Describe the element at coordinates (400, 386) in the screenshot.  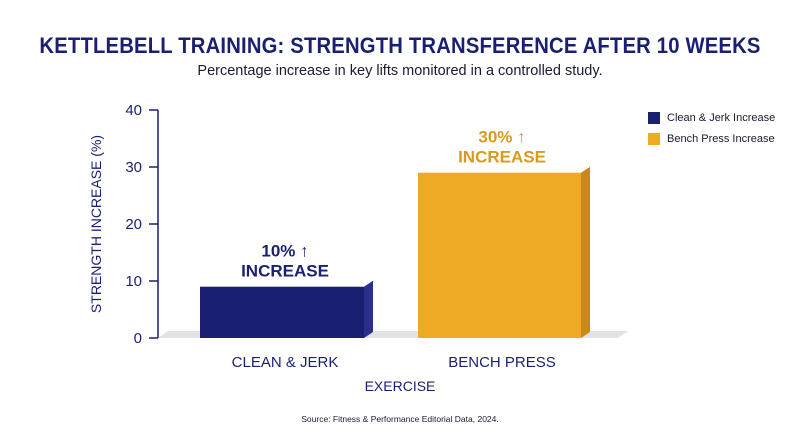
I see `x-axis-label: EXERCISE` at that location.